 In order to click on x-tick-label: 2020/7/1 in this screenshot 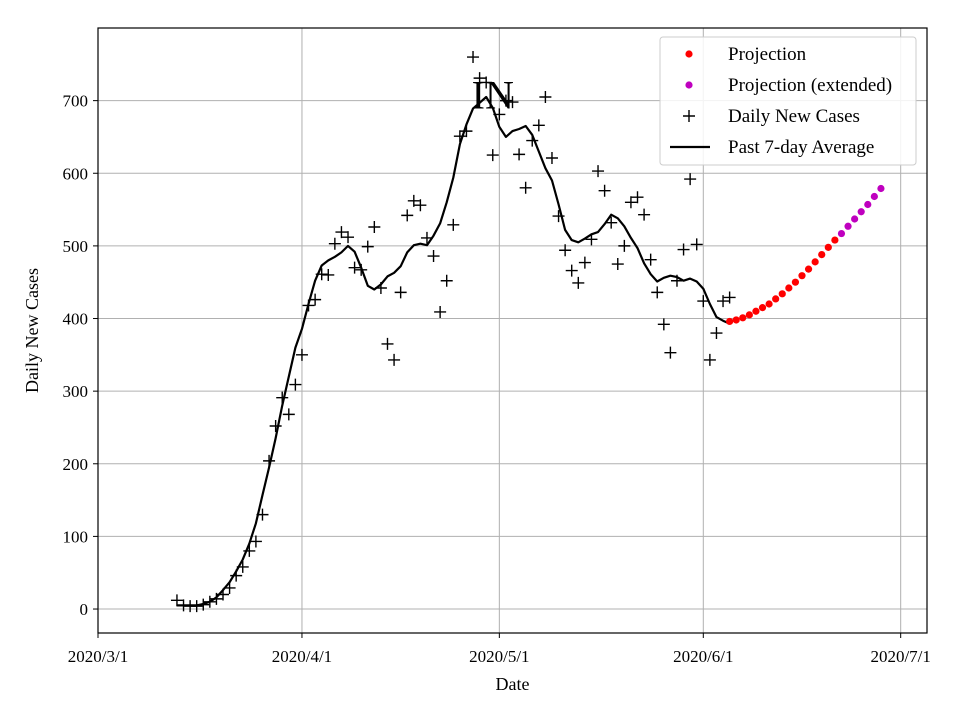, I will do `click(900, 656)`.